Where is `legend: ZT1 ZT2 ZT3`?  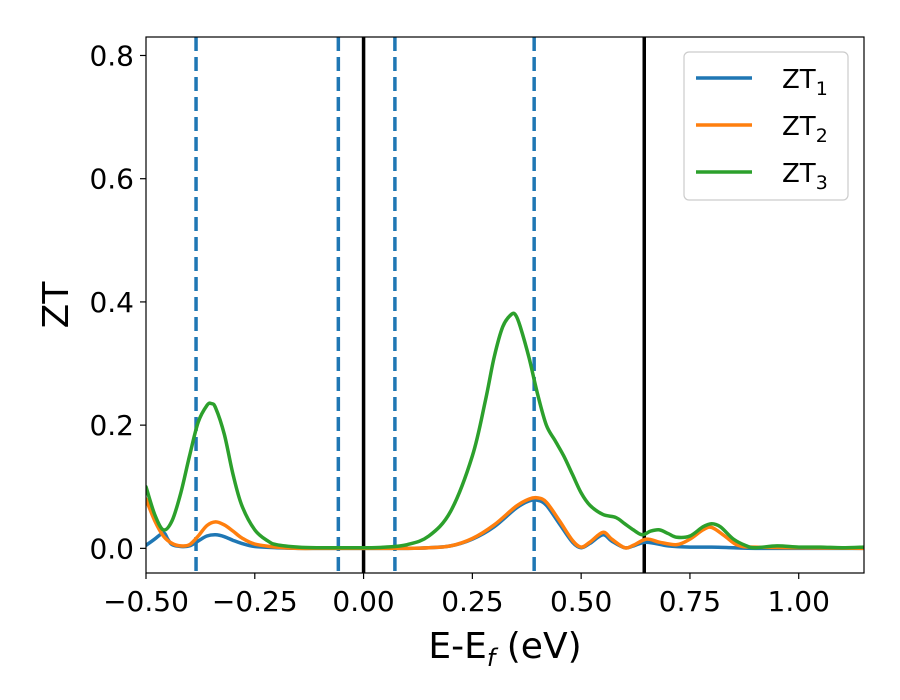 legend: ZT1 ZT2 ZT3 is located at coordinates (766, 126).